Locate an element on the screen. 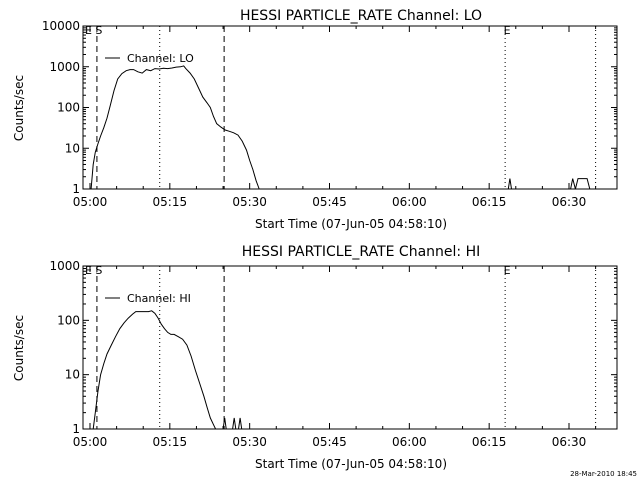 Image resolution: width=640 pixels, height=484 pixels. xtick-label-lo: 05:00 is located at coordinates (90, 202).